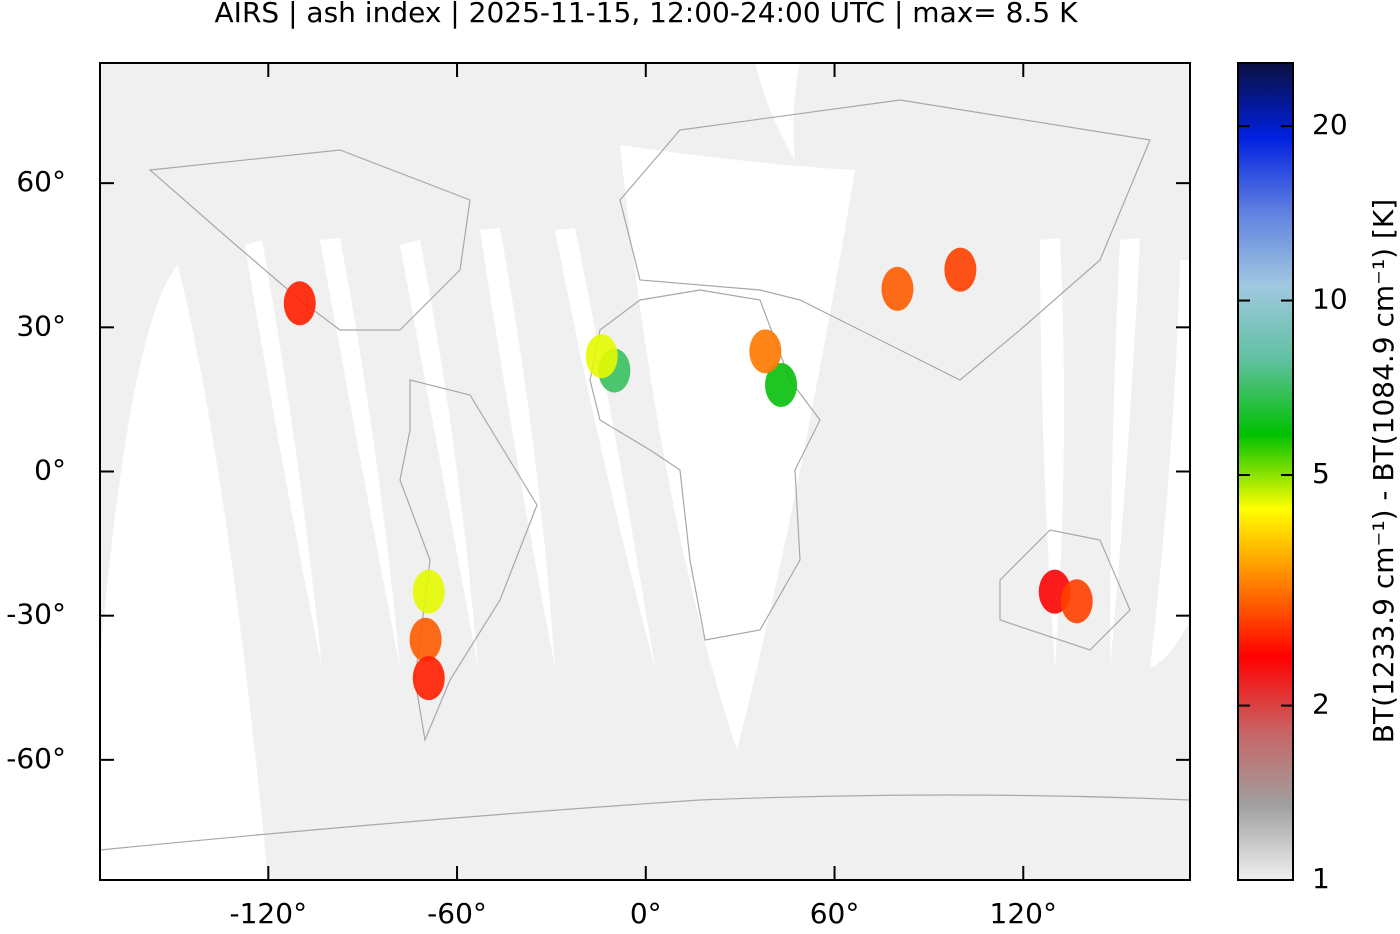 Image resolution: width=1400 pixels, height=934 pixels. I want to click on colorbar, so click(1265, 471).